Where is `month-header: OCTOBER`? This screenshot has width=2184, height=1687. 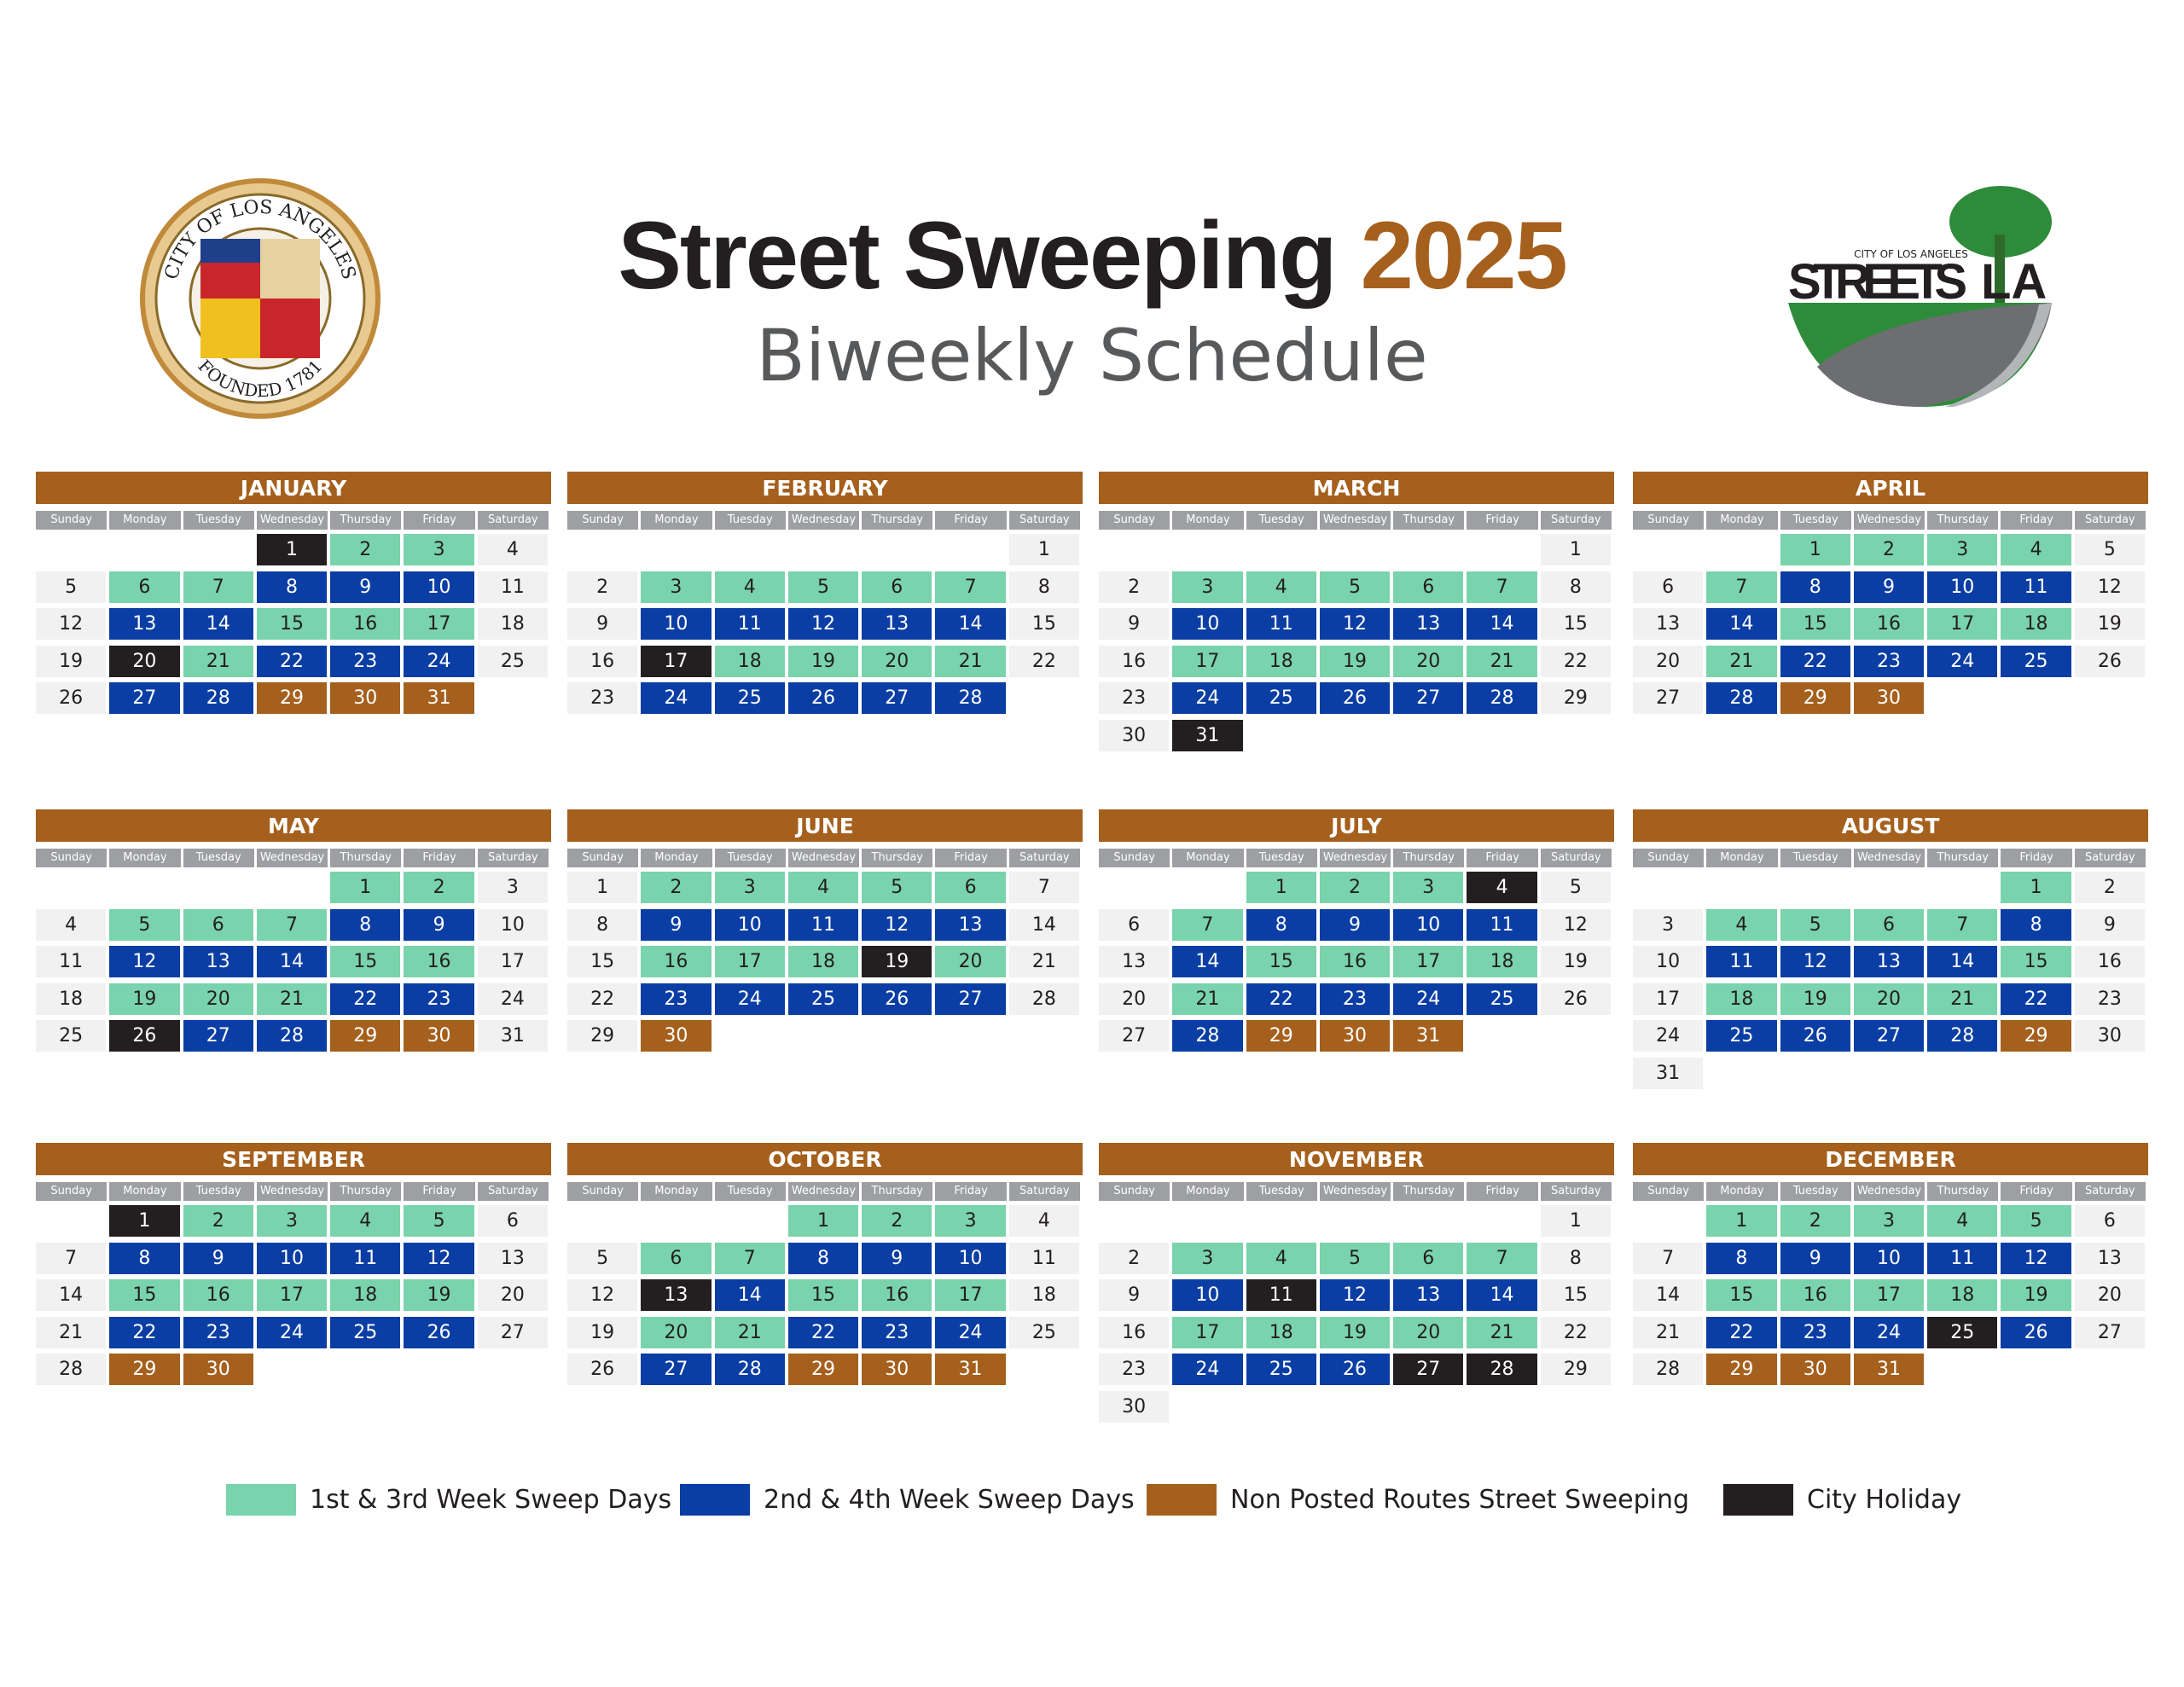 month-header: OCTOBER is located at coordinates (825, 1159).